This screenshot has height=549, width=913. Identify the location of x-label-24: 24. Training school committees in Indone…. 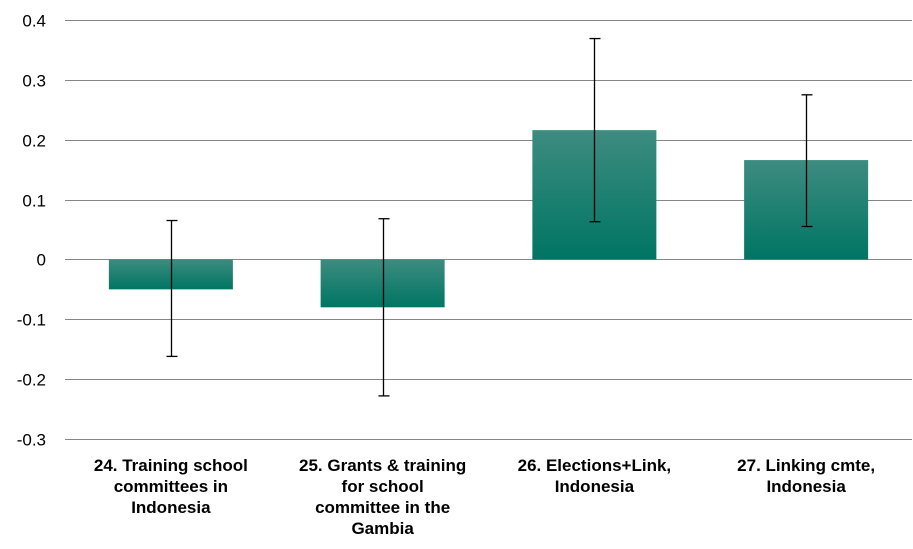
(170, 486).